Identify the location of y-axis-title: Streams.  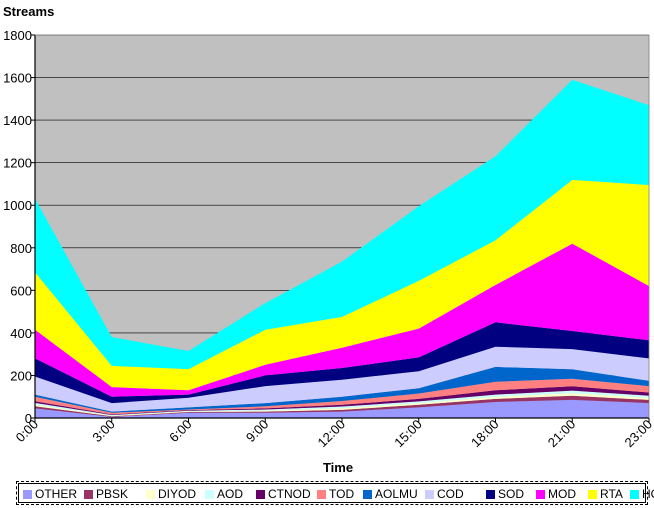
(28, 11).